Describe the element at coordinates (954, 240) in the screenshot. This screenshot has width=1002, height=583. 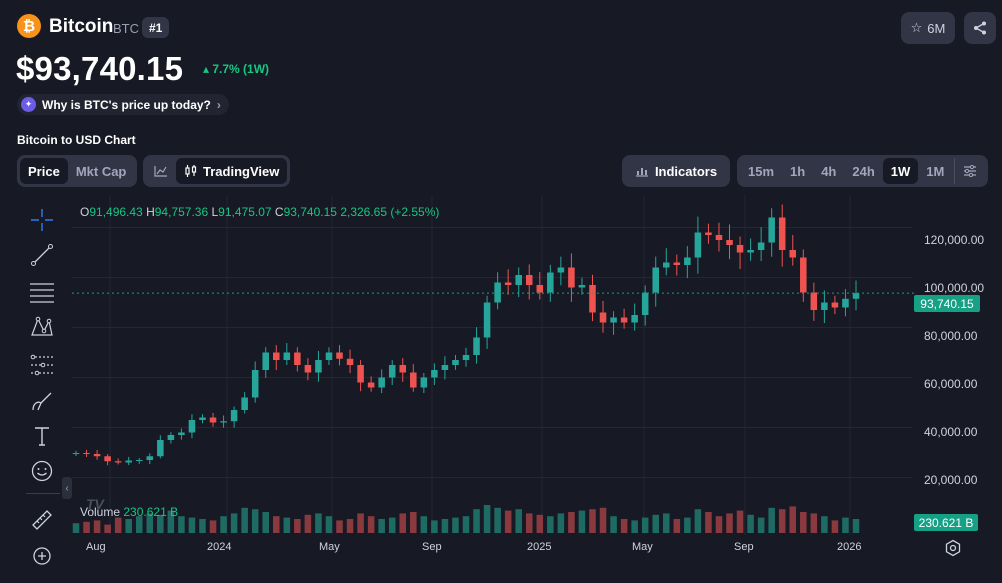
I see `y-tick-label: 120,000.00` at that location.